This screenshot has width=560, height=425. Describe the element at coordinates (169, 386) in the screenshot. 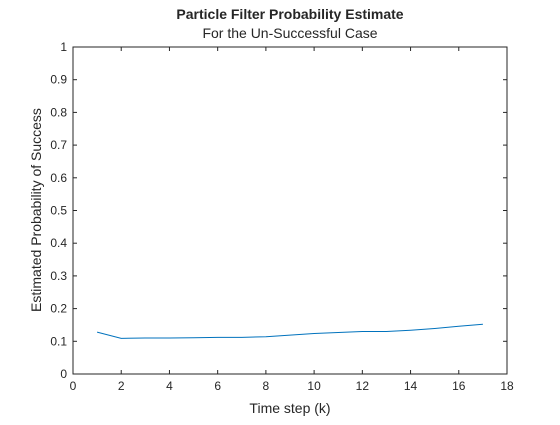

I see `x-tick-label: 4` at that location.